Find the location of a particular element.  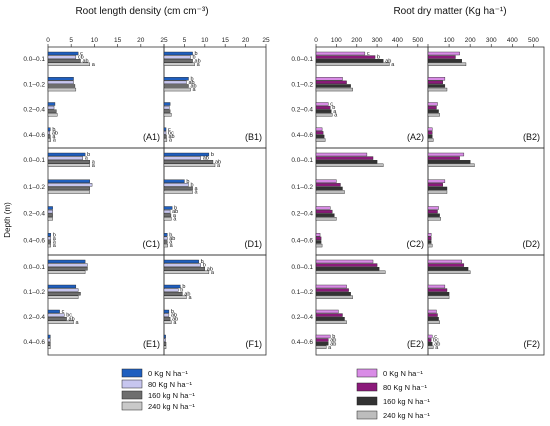

depth-category-label: 0.1–0.2 is located at coordinates (34, 292).